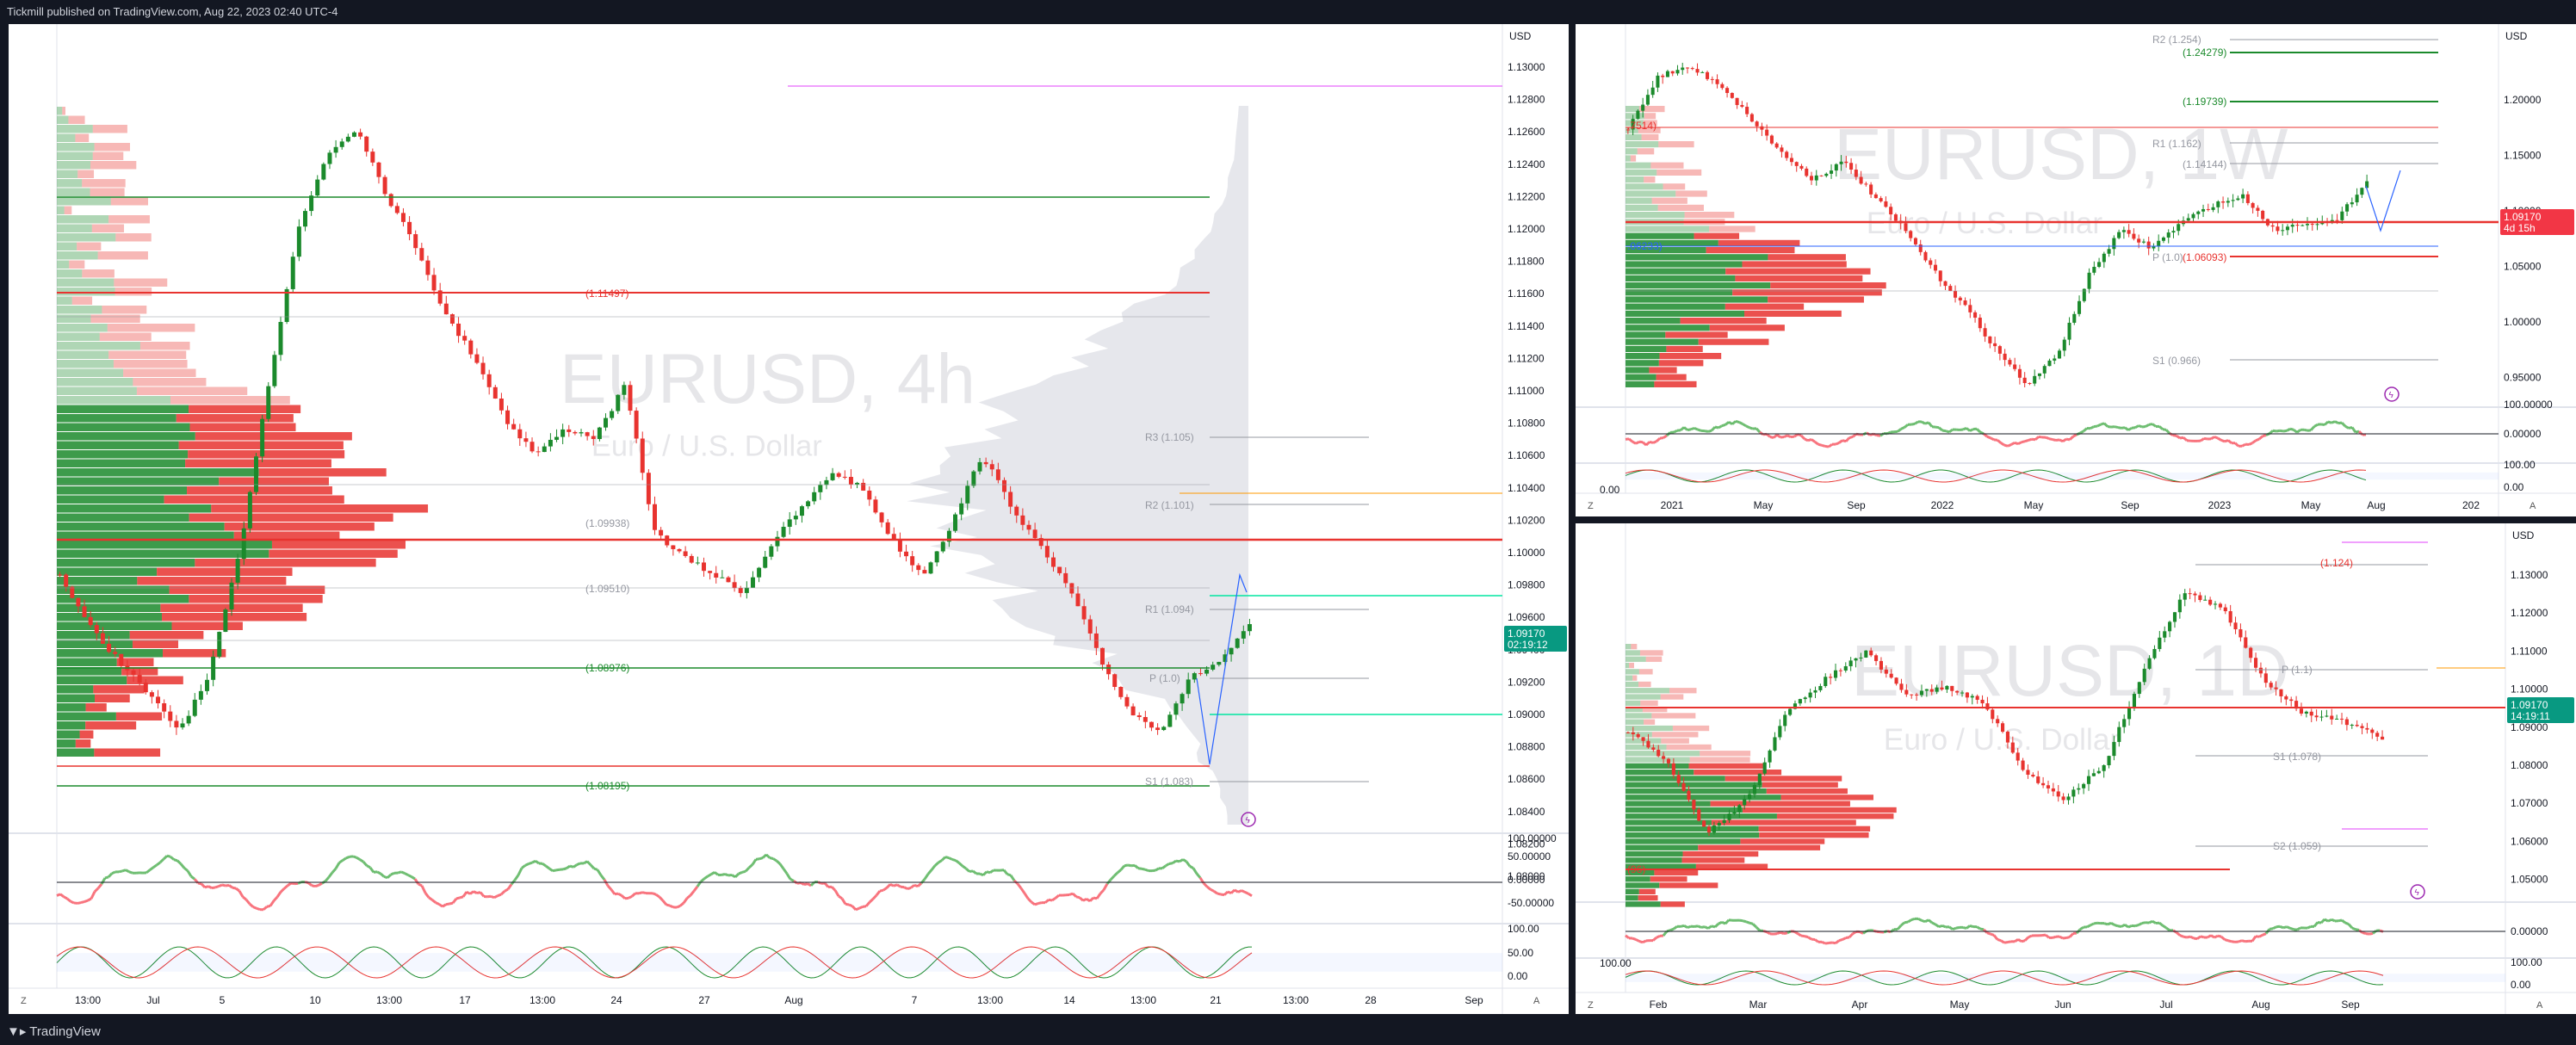 This screenshot has height=1045, width=2576. Describe the element at coordinates (223, 1000) in the screenshot. I see `time-axis-tick: 5` at that location.